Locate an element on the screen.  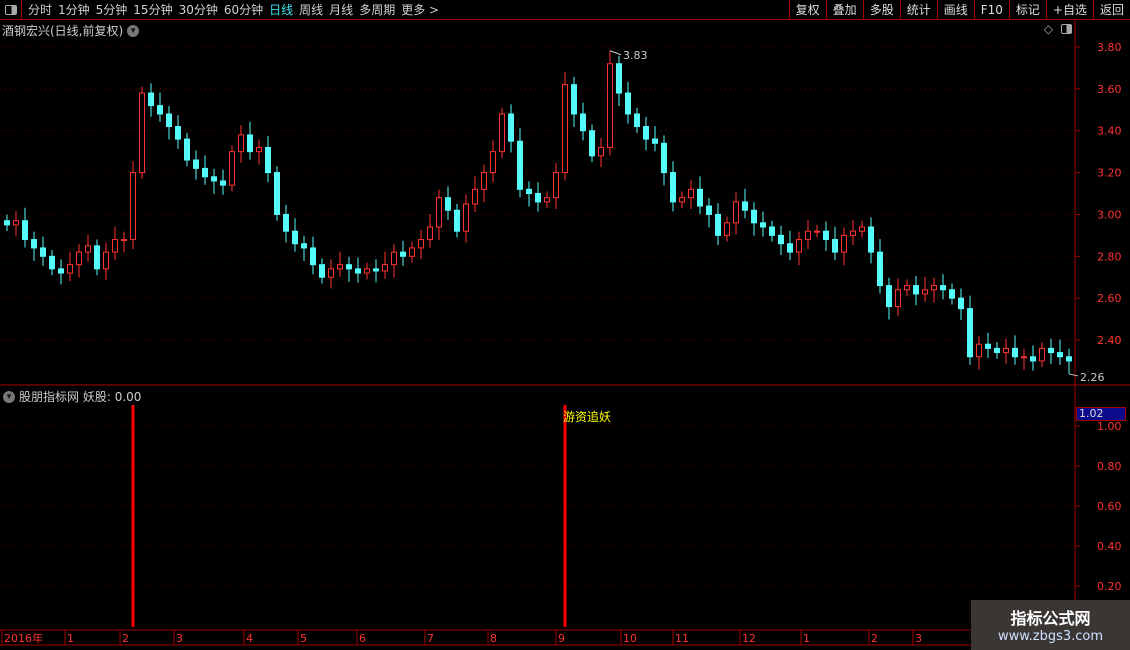
indicator-tick-label: 0.40 is located at coordinates (1109, 546).